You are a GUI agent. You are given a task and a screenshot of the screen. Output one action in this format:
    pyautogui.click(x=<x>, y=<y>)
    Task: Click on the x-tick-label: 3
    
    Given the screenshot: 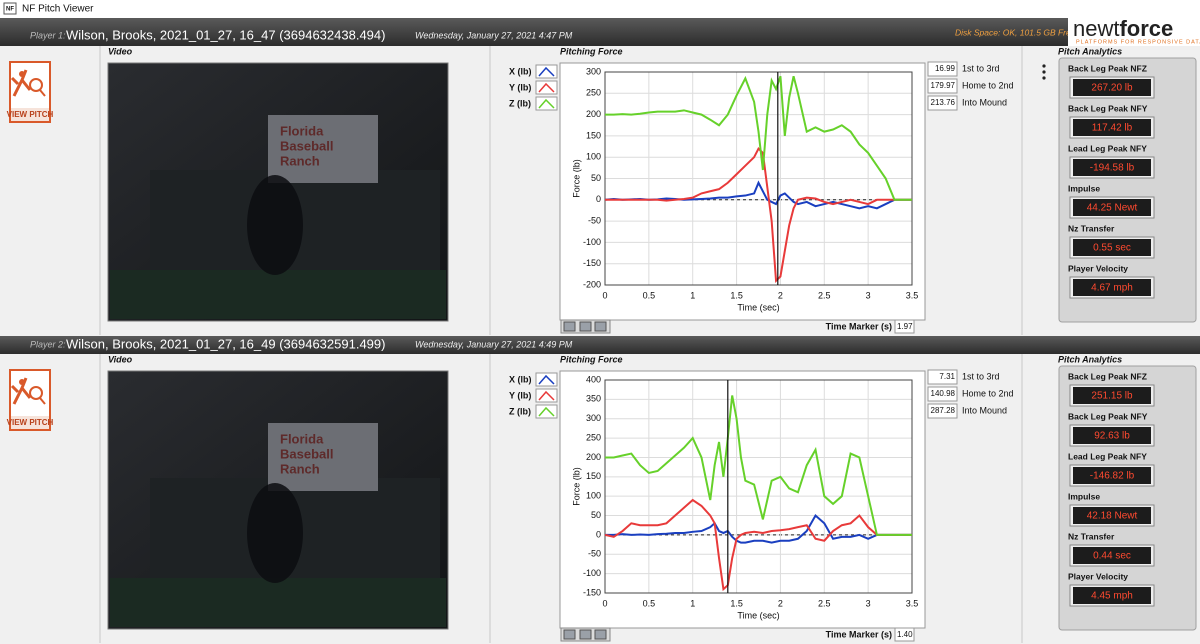 What is the action you would take?
    pyautogui.click(x=868, y=603)
    